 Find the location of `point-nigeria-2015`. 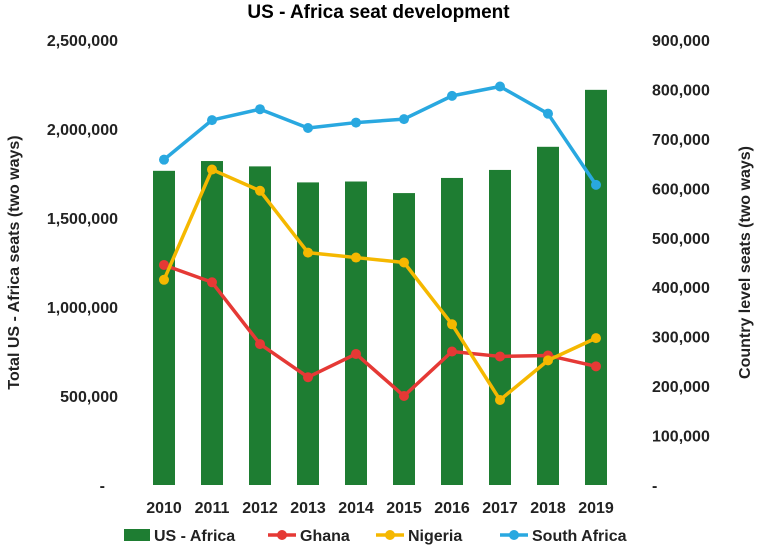

point-nigeria-2015 is located at coordinates (404, 262).